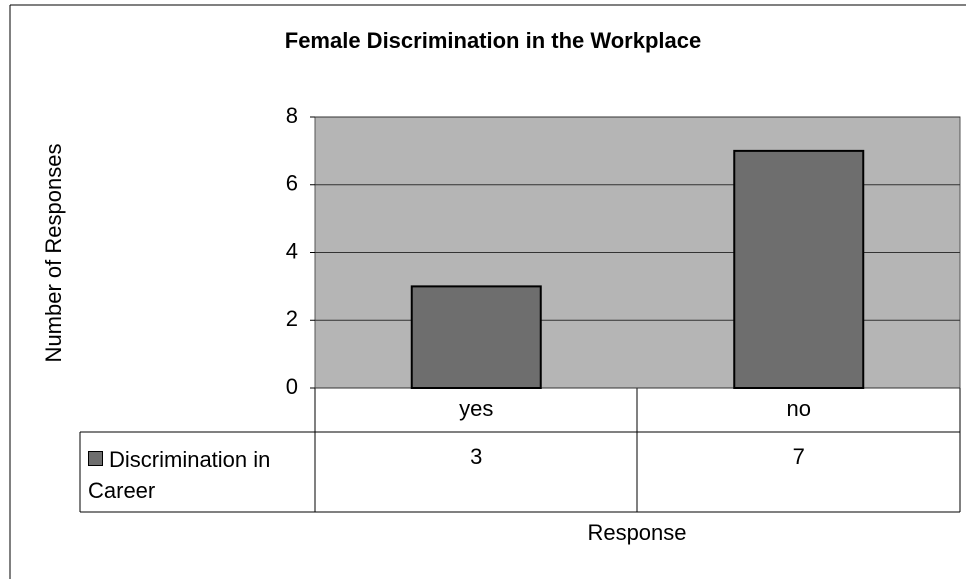  I want to click on y-tick-label: 6, so click(292, 183).